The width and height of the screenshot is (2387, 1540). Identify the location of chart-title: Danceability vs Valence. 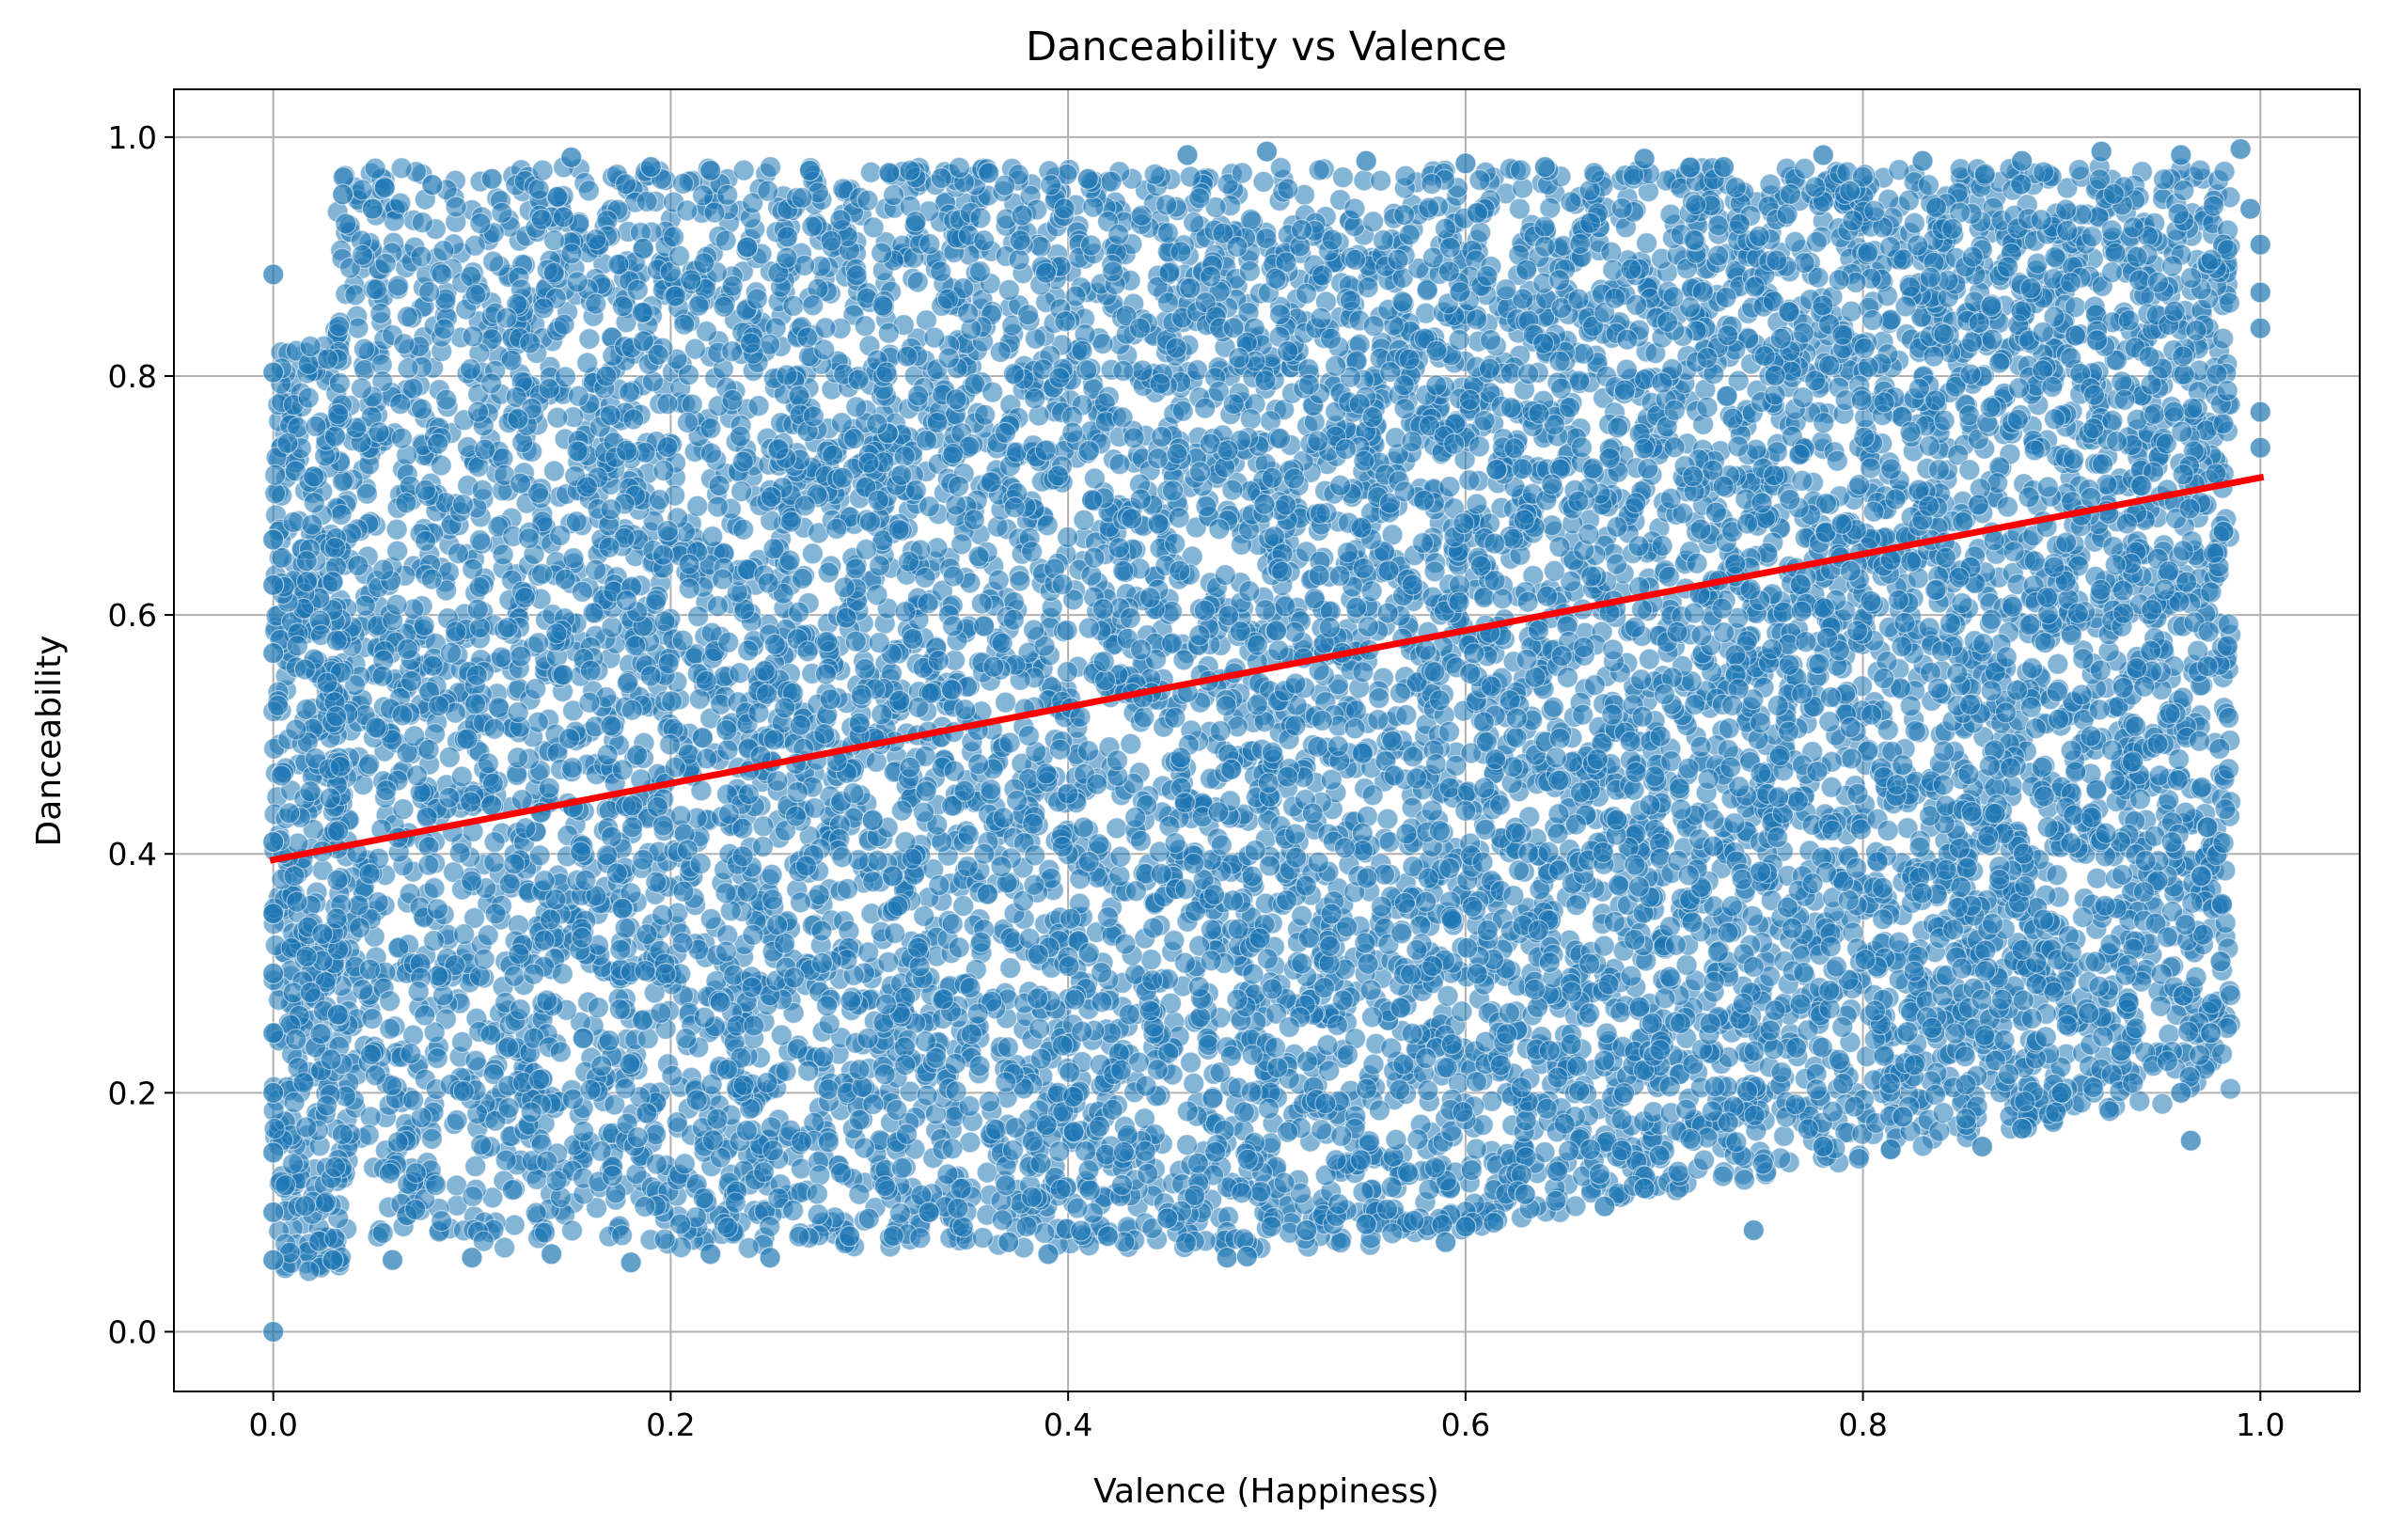
(1266, 47).